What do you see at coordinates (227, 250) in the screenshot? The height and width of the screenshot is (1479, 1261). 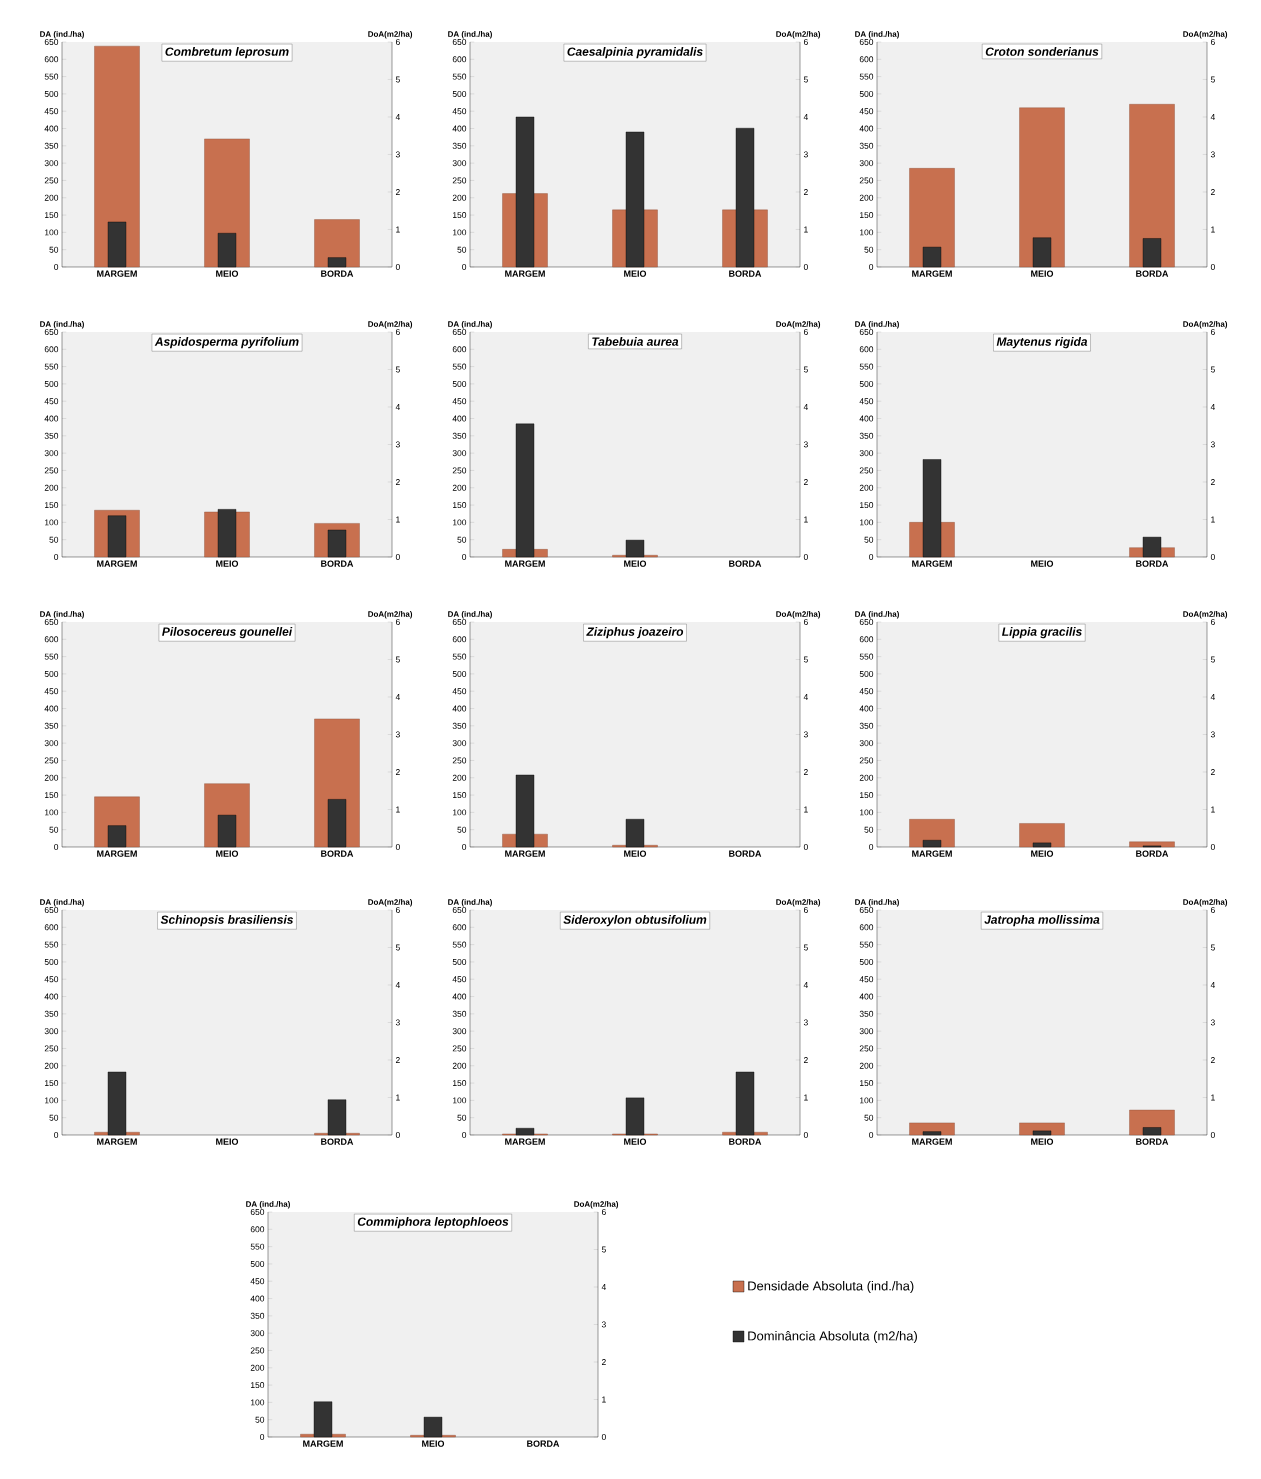 I see `bar` at bounding box center [227, 250].